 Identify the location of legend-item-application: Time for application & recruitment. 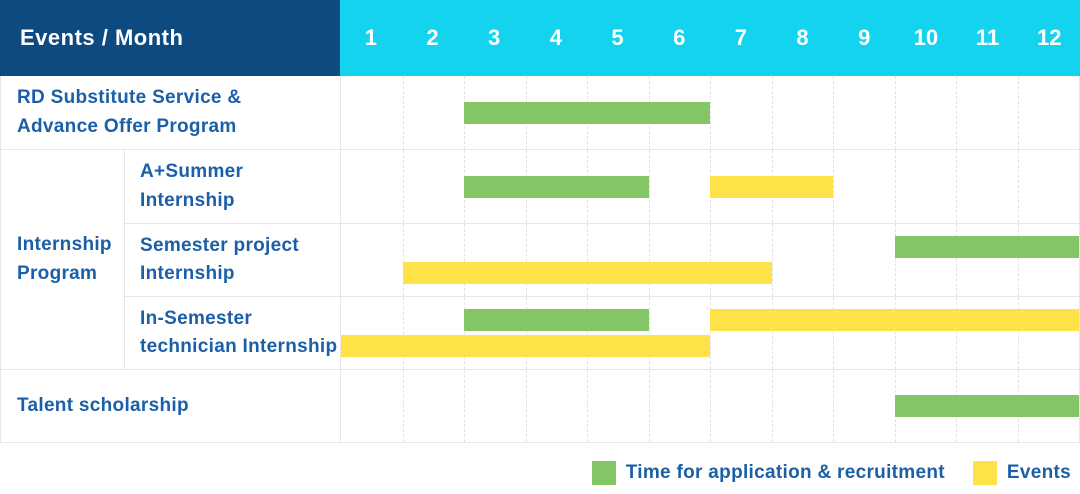
(768, 473).